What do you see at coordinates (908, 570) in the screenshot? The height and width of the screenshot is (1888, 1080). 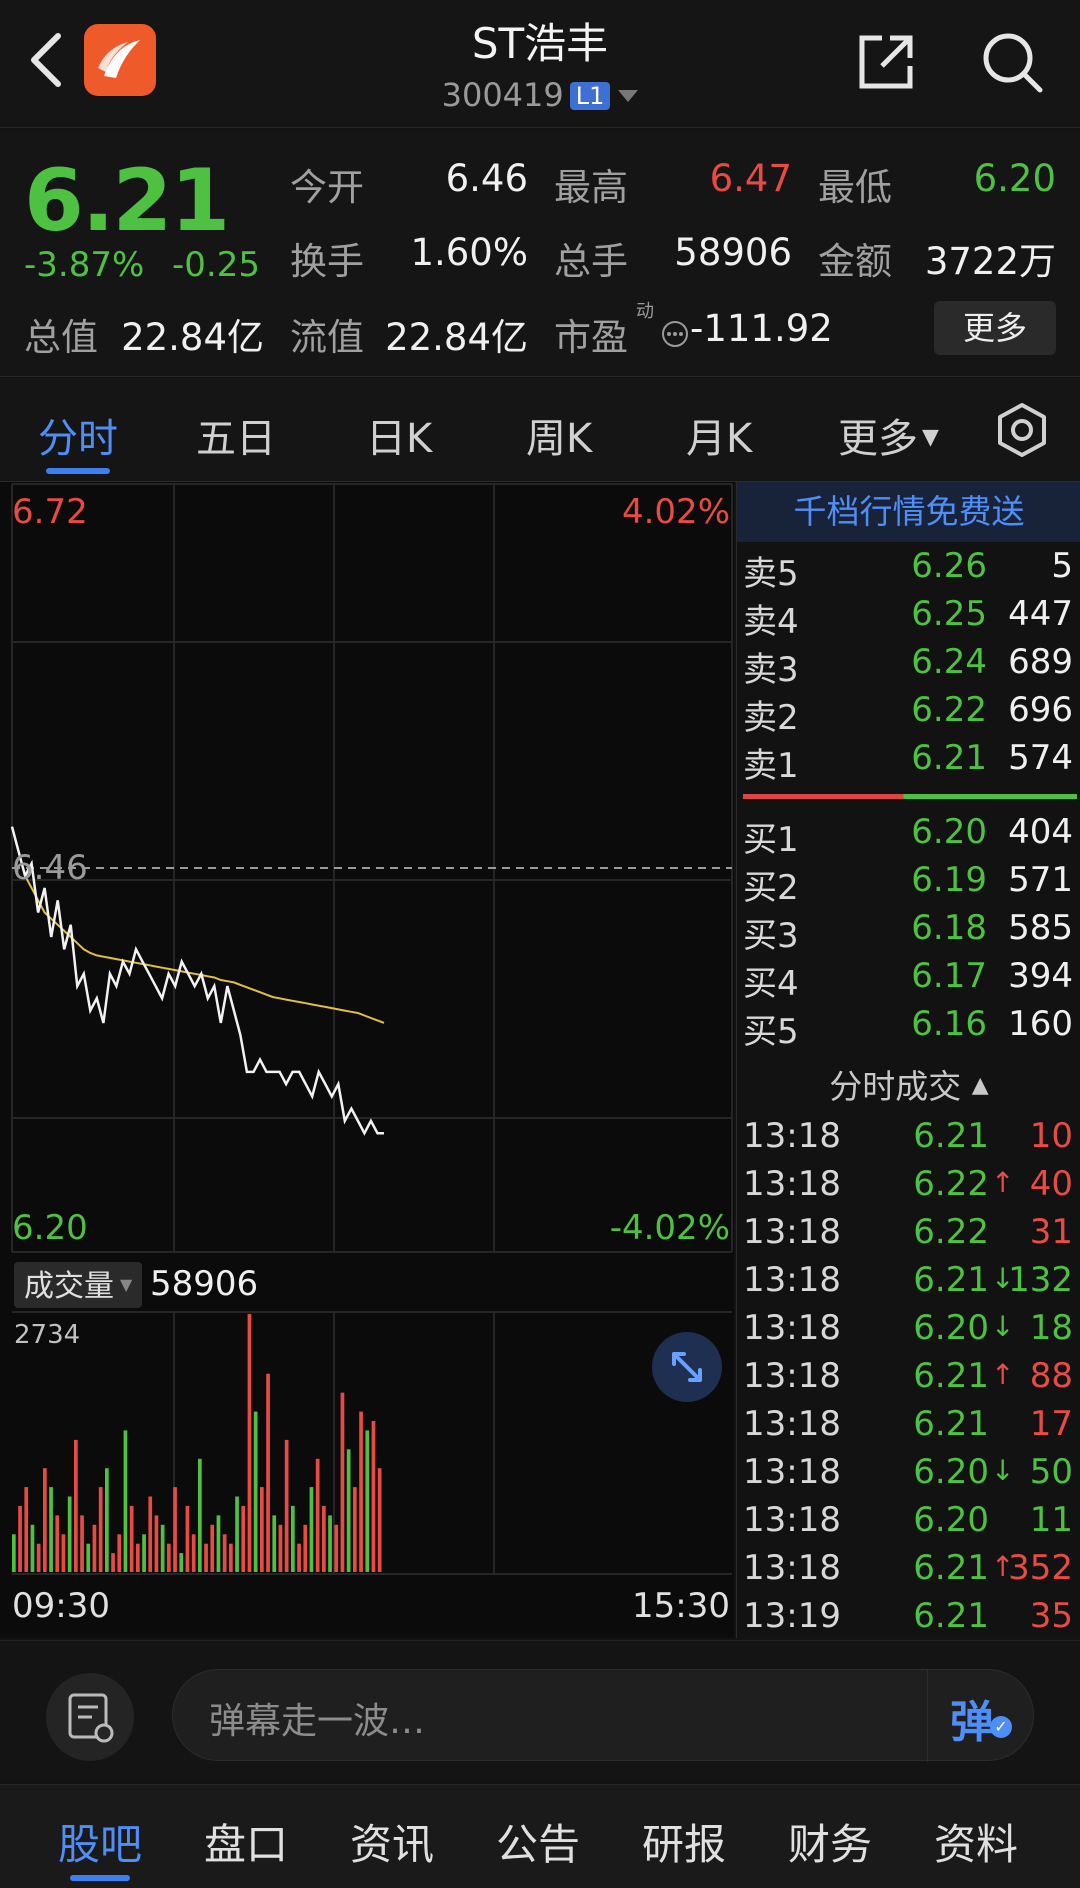 I see `ask-row: 卖5 6.26 5` at bounding box center [908, 570].